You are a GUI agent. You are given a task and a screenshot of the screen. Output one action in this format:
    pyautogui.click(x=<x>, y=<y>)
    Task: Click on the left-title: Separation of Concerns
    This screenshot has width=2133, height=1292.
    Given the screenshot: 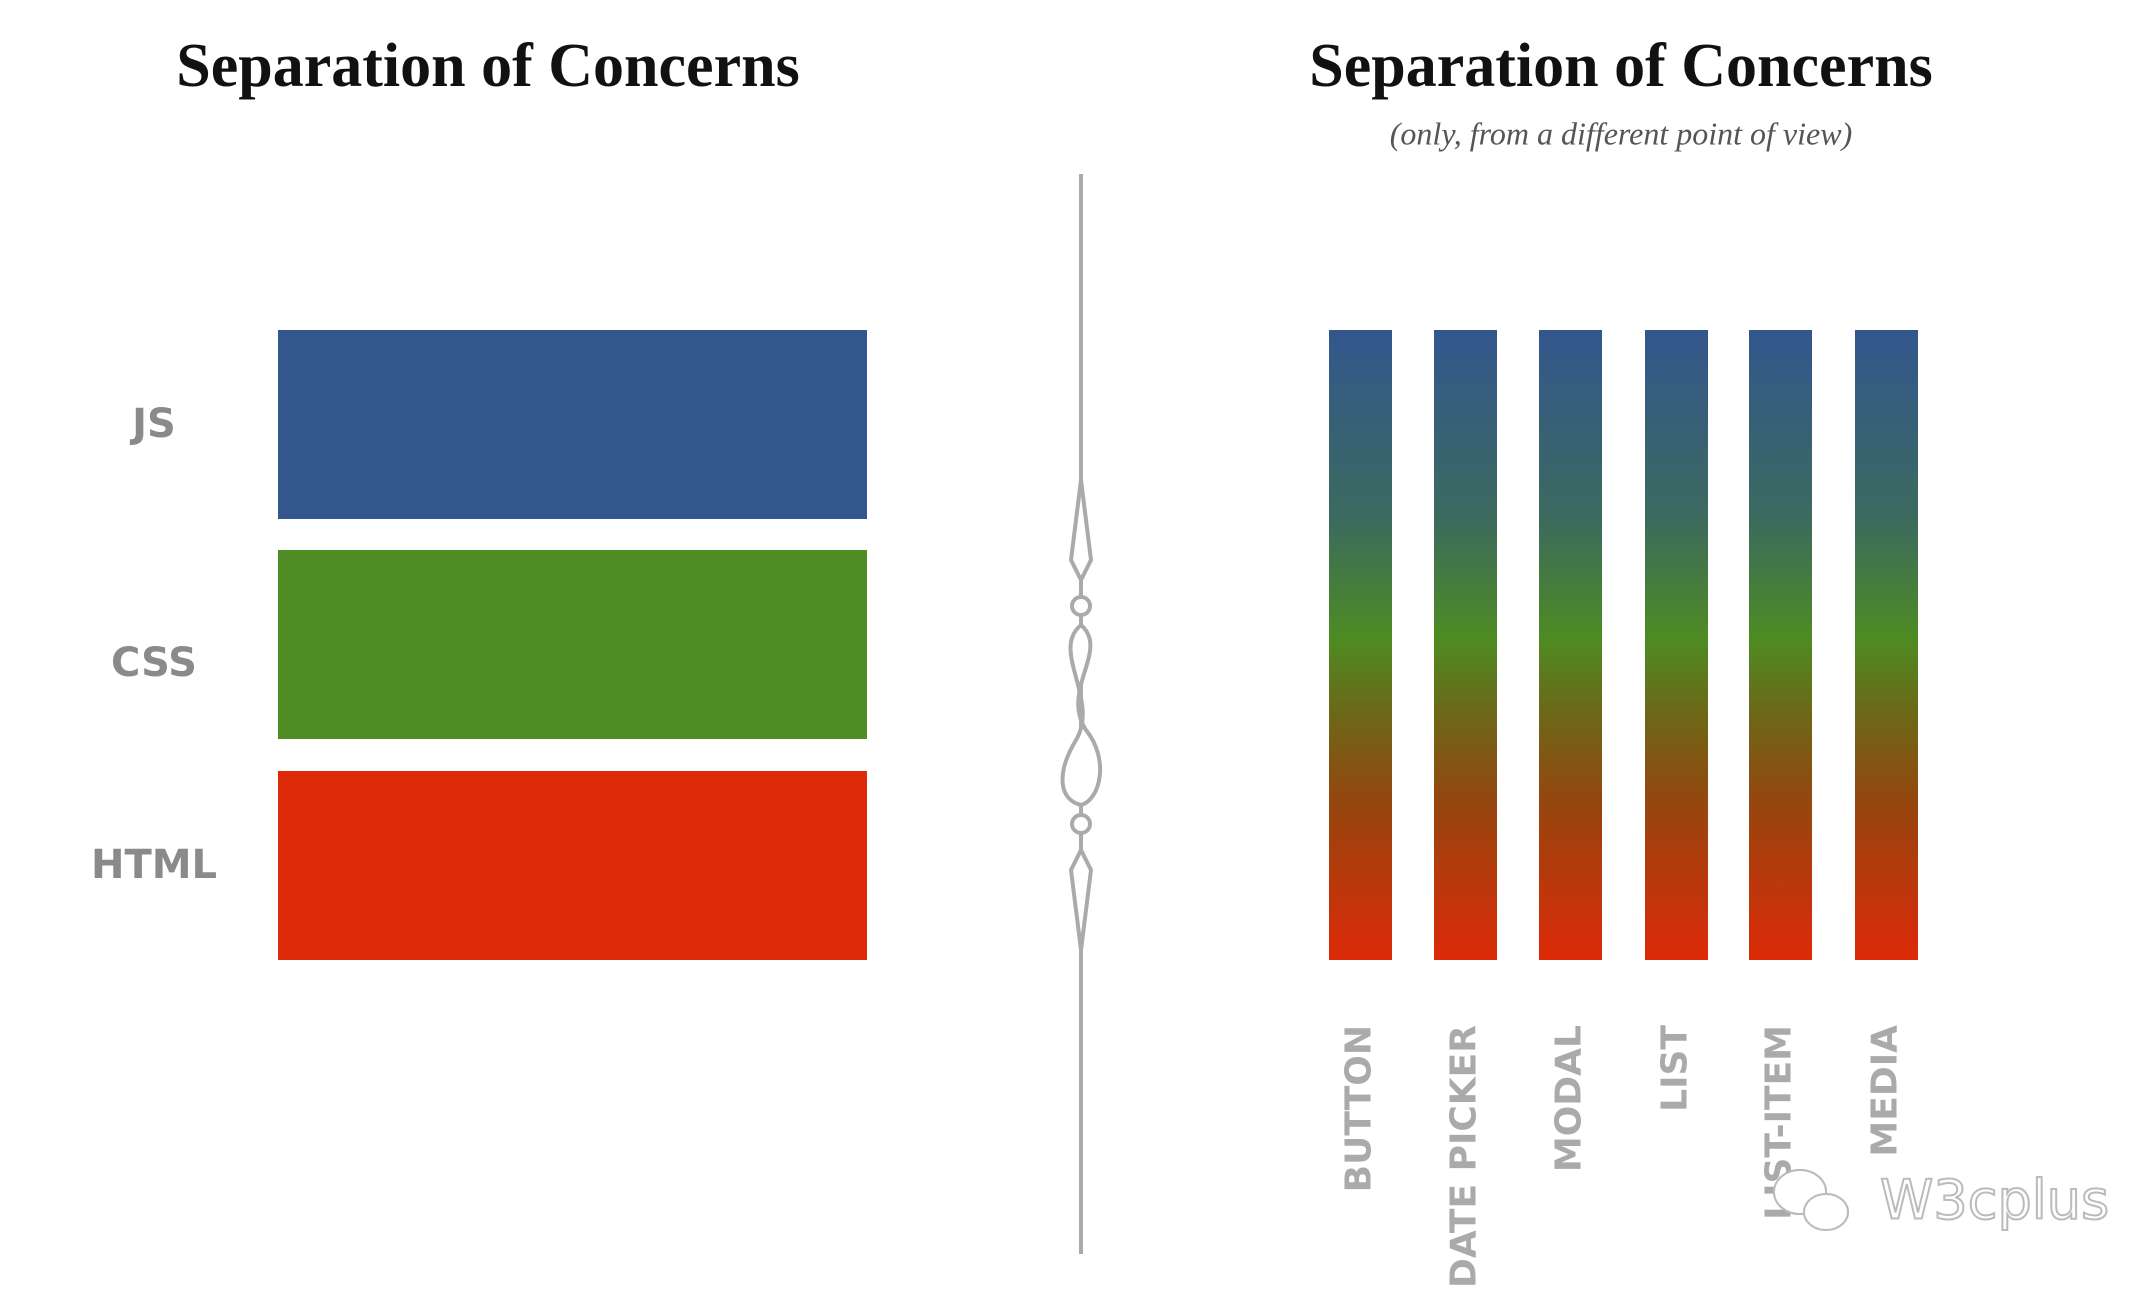 What is the action you would take?
    pyautogui.click(x=487, y=66)
    